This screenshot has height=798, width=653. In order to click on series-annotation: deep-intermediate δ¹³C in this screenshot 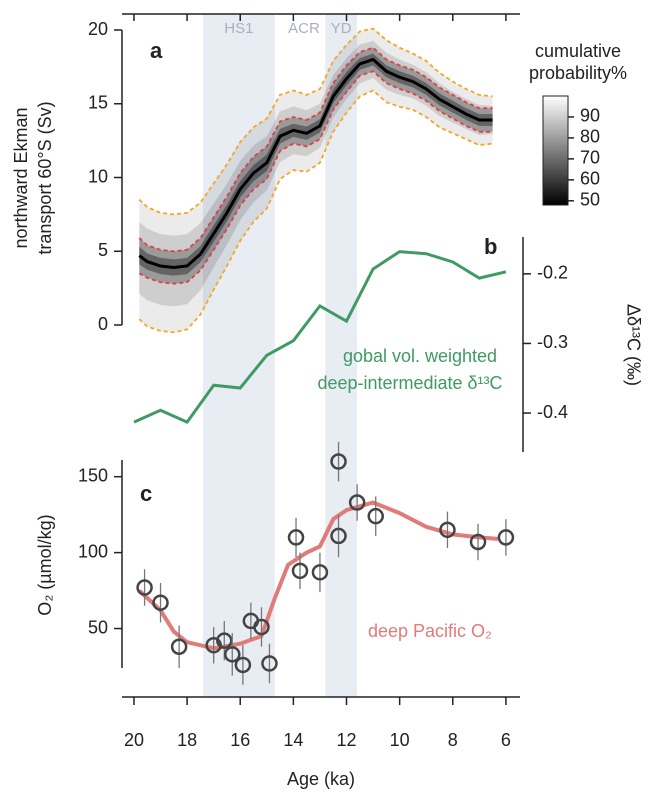, I will do `click(409, 383)`.